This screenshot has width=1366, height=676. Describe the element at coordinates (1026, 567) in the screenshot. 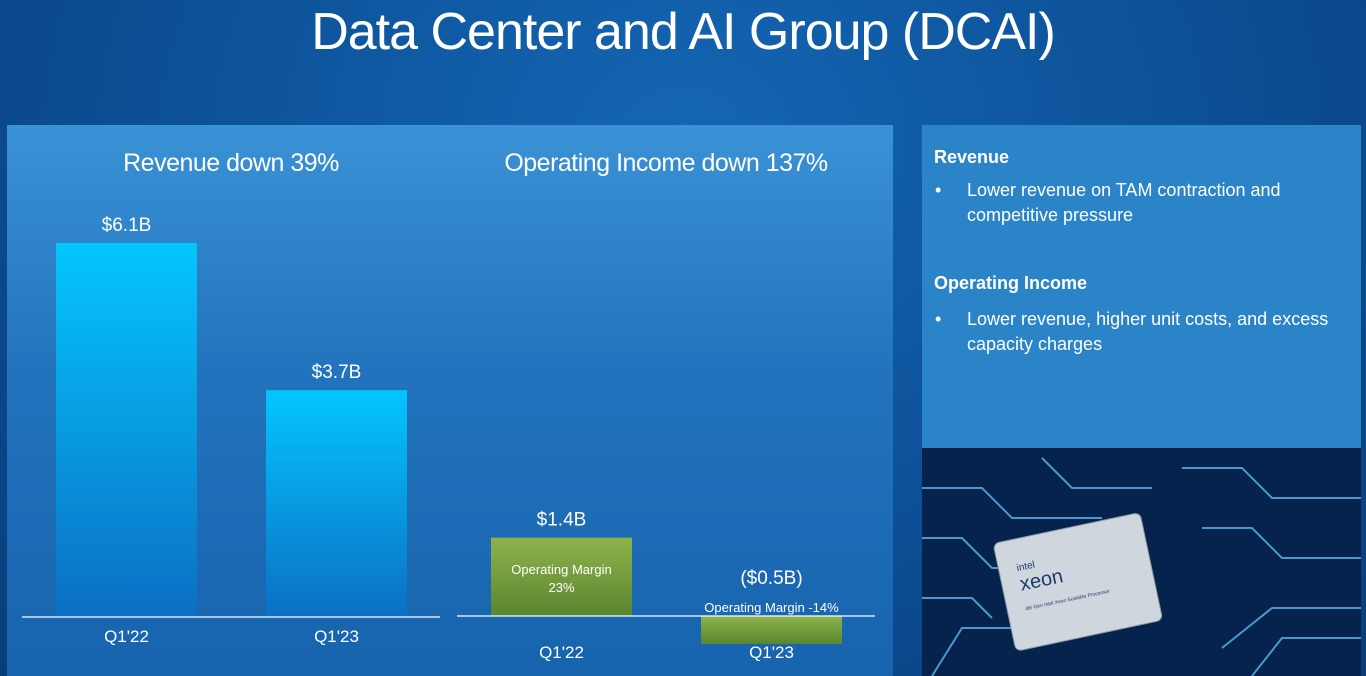

I see `chip-brand: intel` at that location.